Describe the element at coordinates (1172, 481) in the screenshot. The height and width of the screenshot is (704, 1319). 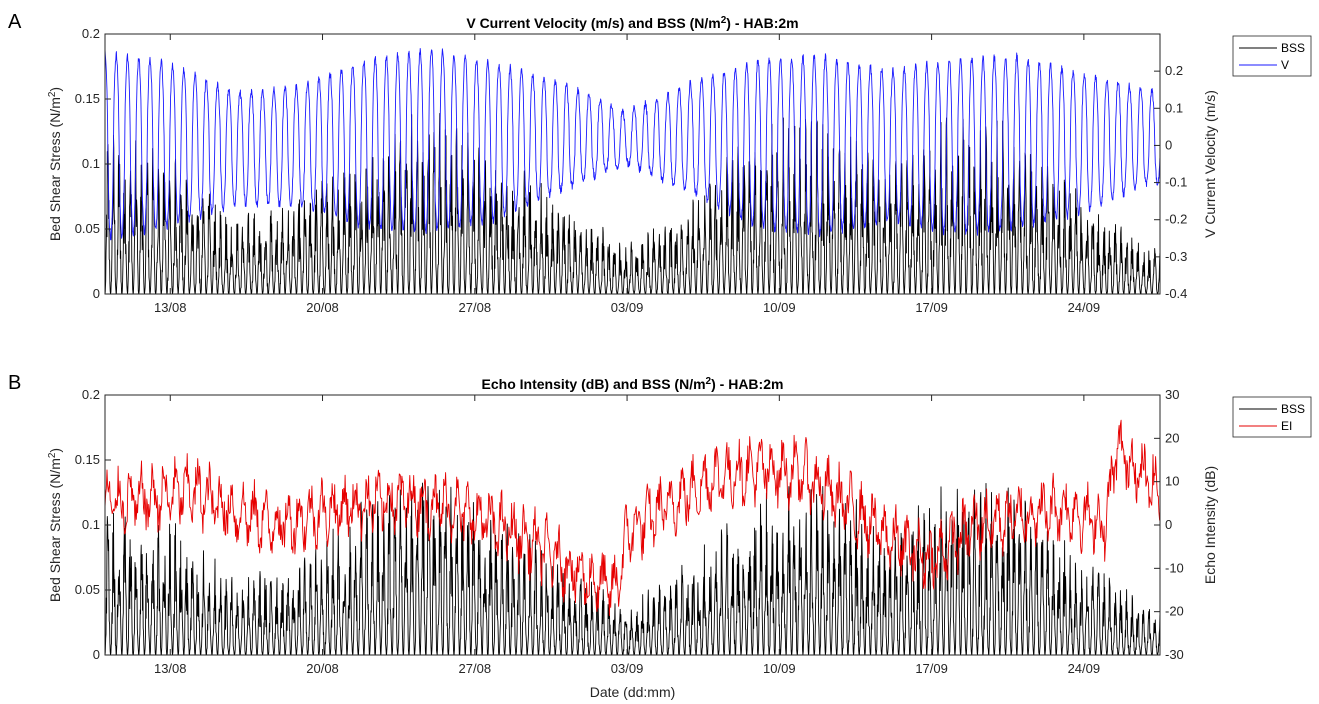
I see `ytick-right-label: 10` at that location.